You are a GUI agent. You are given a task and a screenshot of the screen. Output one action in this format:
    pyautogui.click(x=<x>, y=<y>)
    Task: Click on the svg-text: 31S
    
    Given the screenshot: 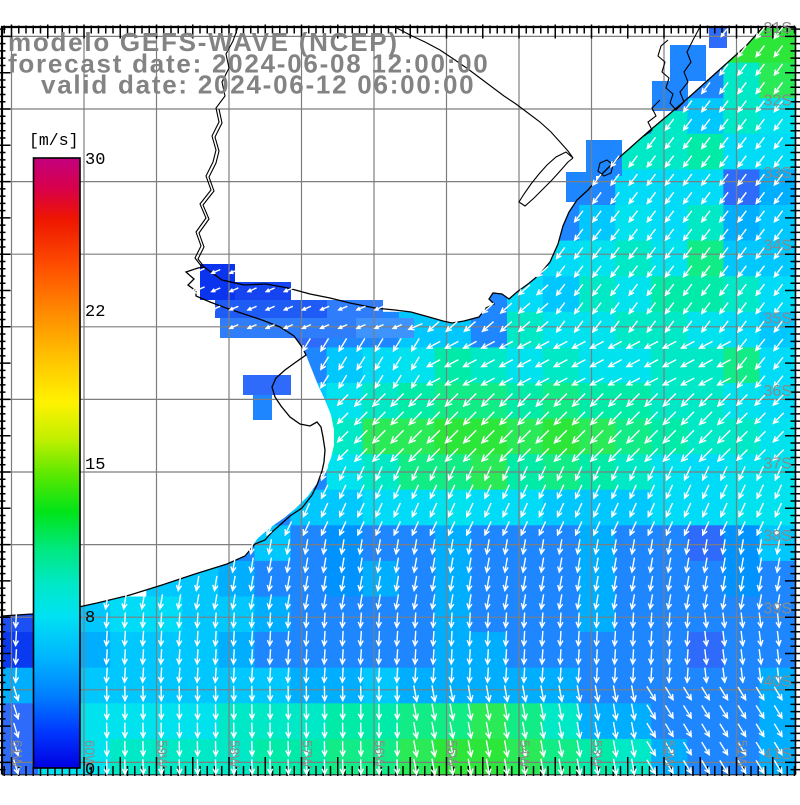 What is the action you would take?
    pyautogui.click(x=778, y=28)
    